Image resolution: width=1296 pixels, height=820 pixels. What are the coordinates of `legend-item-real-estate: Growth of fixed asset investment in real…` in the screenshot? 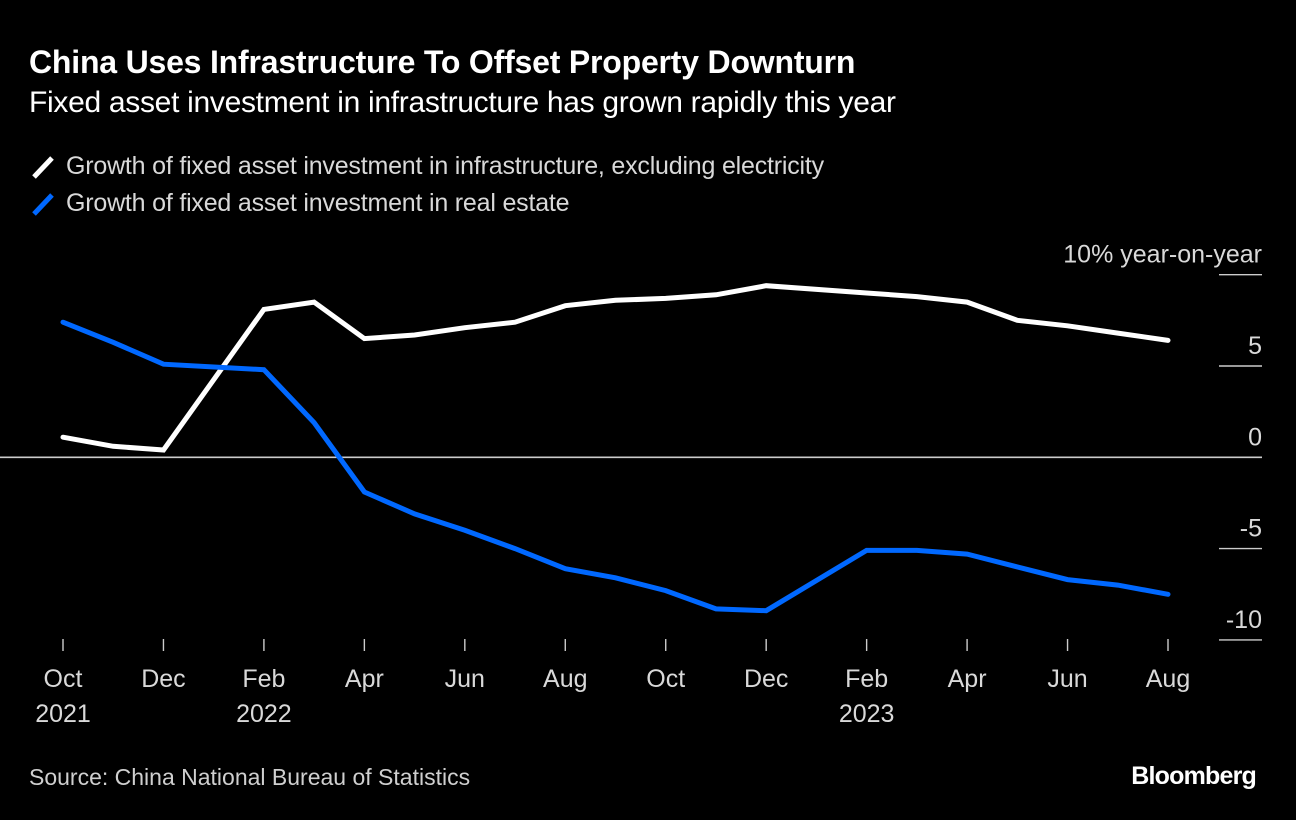 It's located at (427, 203).